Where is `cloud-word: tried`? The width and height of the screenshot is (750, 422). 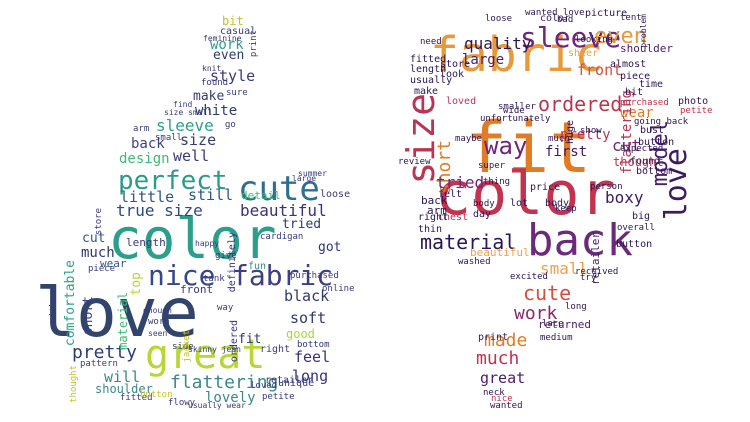
cloud-word: tried is located at coordinates (302, 224).